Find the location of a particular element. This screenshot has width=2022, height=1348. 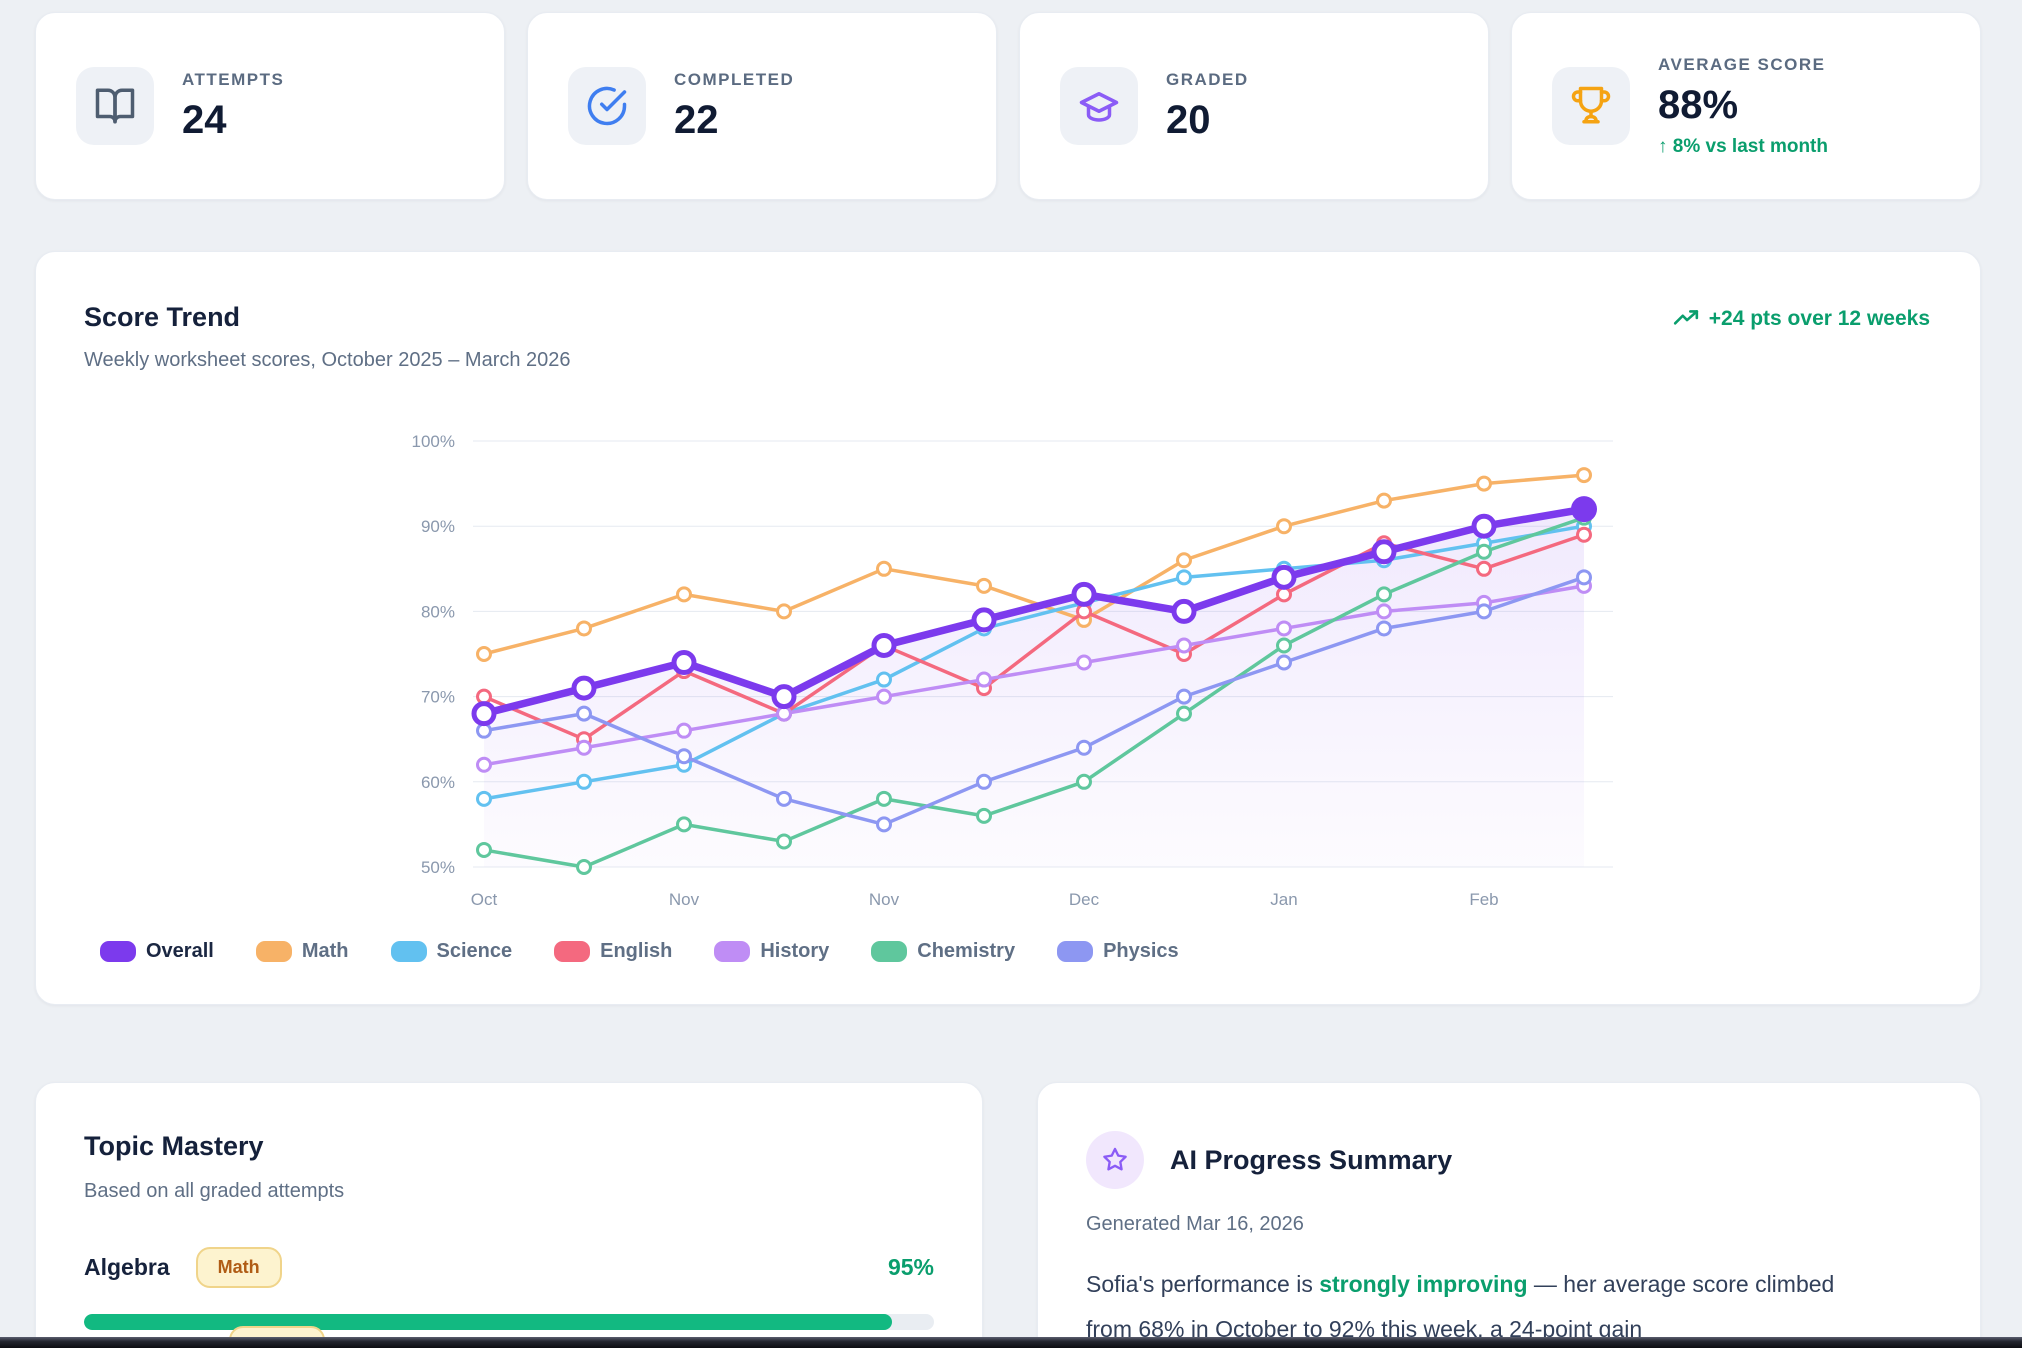

legend-item-physics: Physics is located at coordinates (1118, 951).